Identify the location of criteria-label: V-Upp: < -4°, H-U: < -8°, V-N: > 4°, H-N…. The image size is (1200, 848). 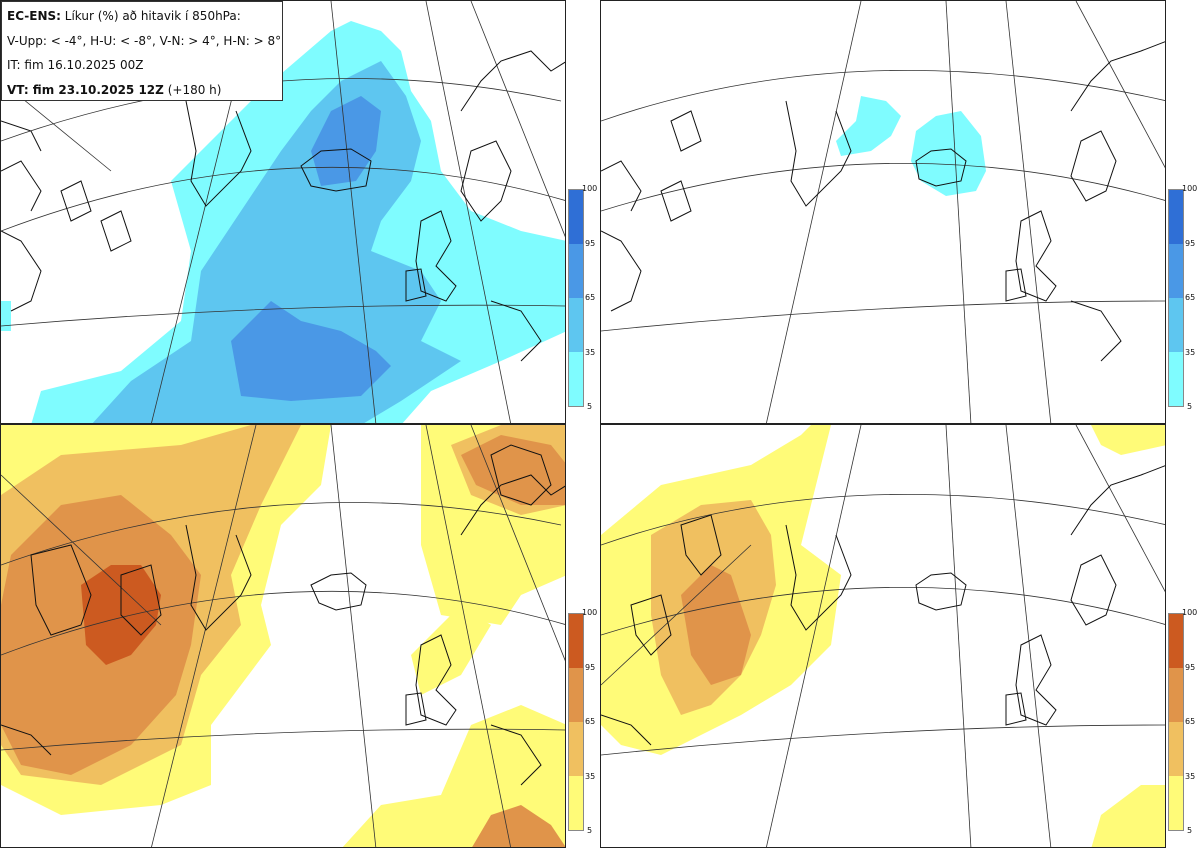
(144, 40).